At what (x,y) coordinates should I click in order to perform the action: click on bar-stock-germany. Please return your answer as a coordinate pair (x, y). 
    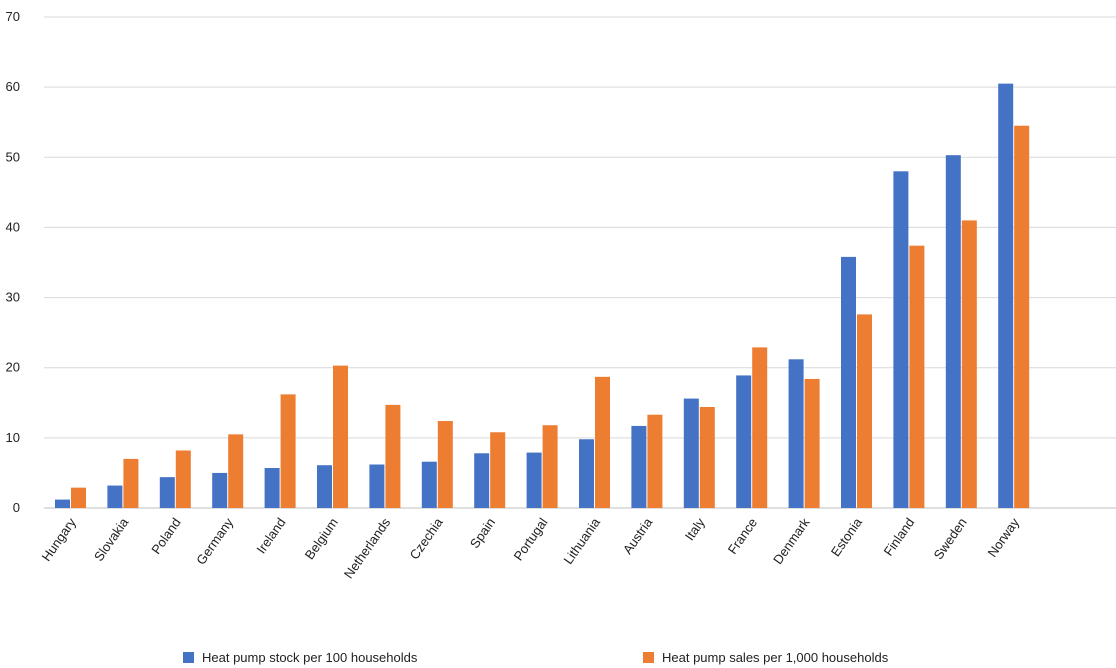
    Looking at the image, I should click on (220, 490).